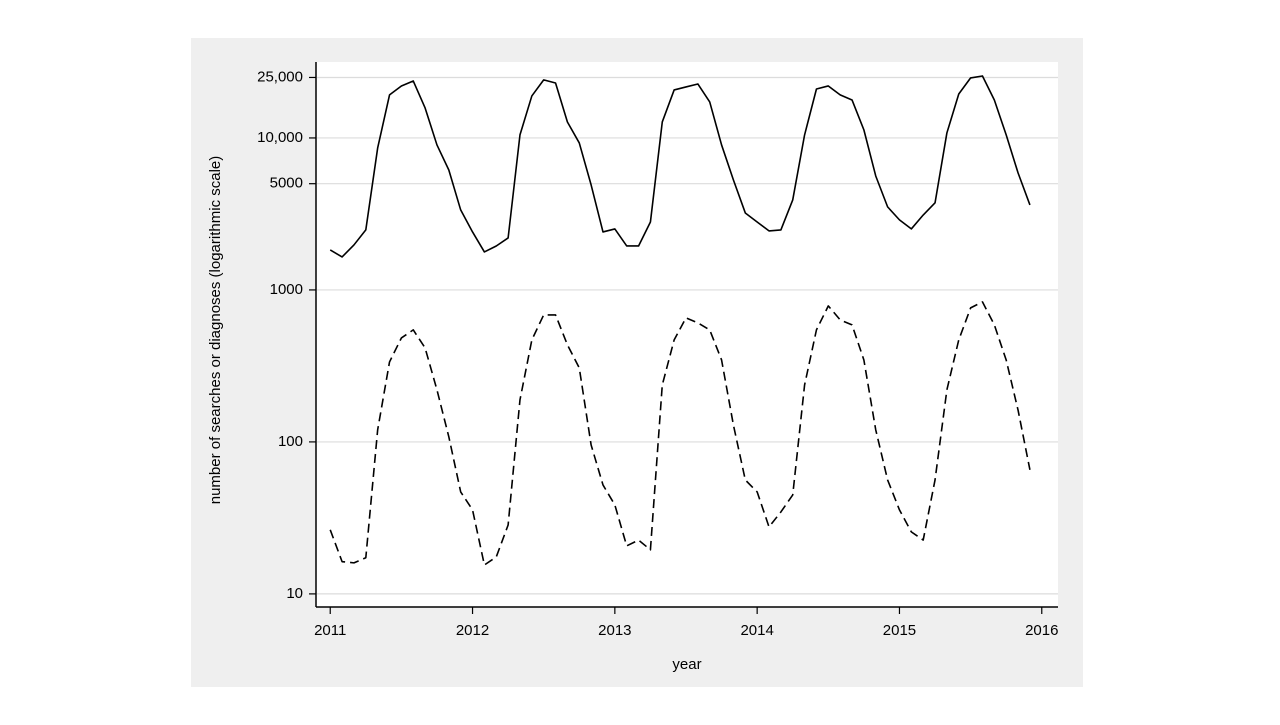 The height and width of the screenshot is (725, 1280). I want to click on x-tick-label: 2013, so click(614, 630).